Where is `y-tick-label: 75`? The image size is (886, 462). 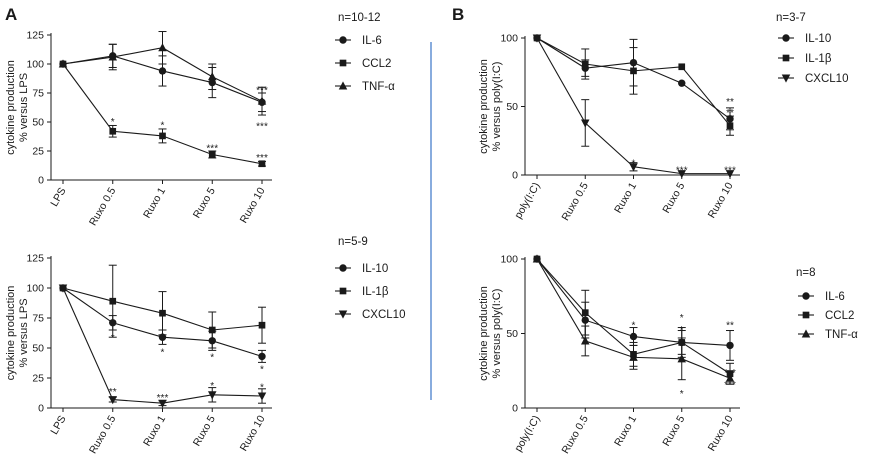 y-tick-label: 75 is located at coordinates (38, 94).